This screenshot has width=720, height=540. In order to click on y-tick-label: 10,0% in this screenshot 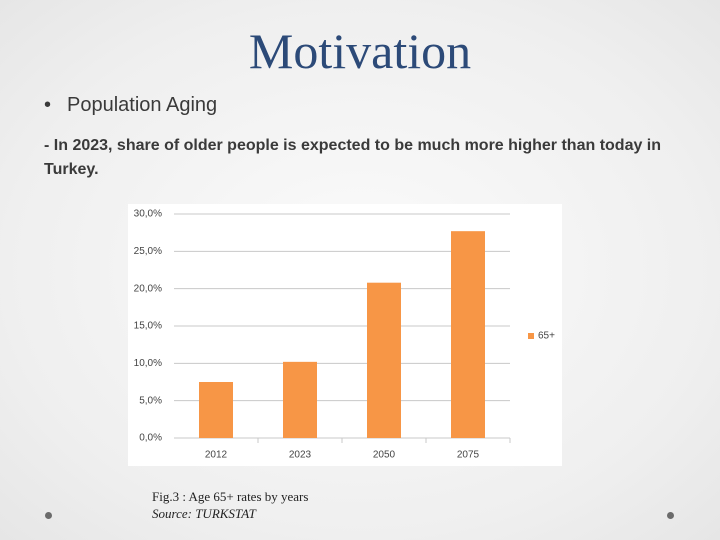, I will do `click(148, 363)`.